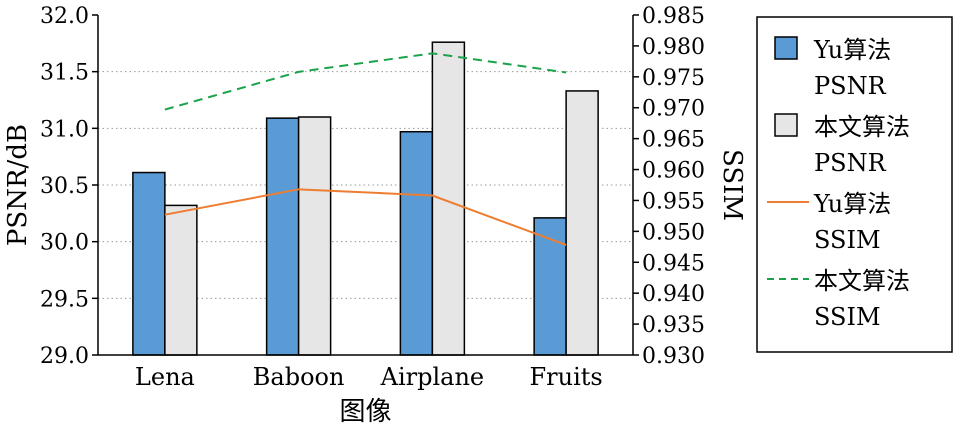 The image size is (959, 430). What do you see at coordinates (673, 140) in the screenshot?
I see `right-tick-label: 0.965` at bounding box center [673, 140].